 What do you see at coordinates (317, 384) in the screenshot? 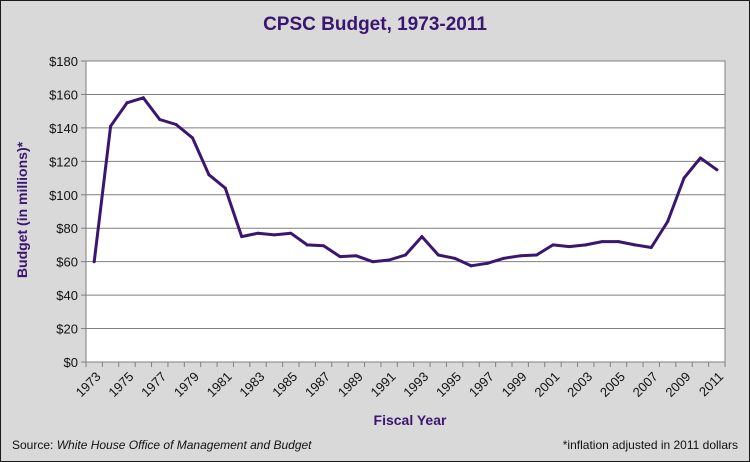
I see `x-tick-label: 1987` at bounding box center [317, 384].